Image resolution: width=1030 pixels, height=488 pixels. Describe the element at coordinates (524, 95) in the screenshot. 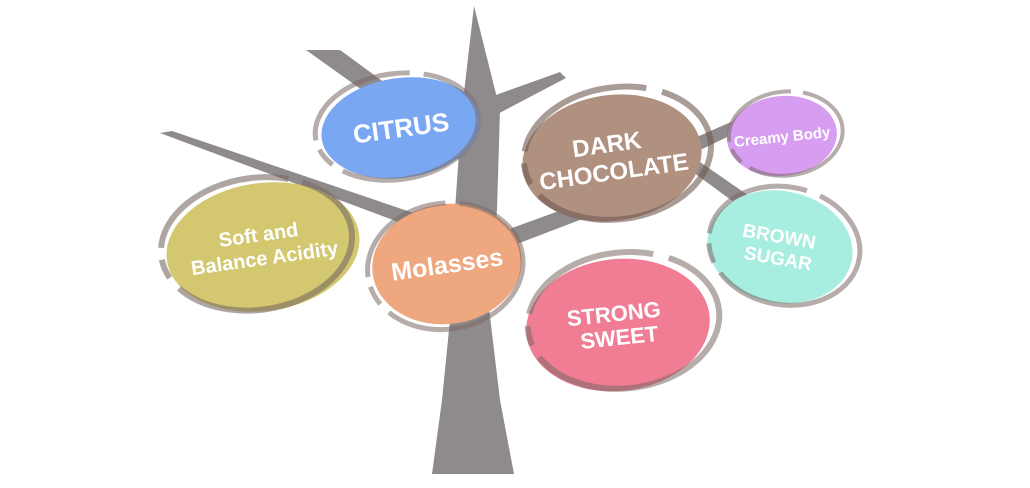

I see `branch-upper-right` at that location.